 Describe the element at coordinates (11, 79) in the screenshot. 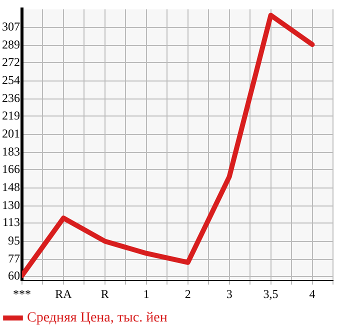

I see `y-tick-label: 254` at that location.